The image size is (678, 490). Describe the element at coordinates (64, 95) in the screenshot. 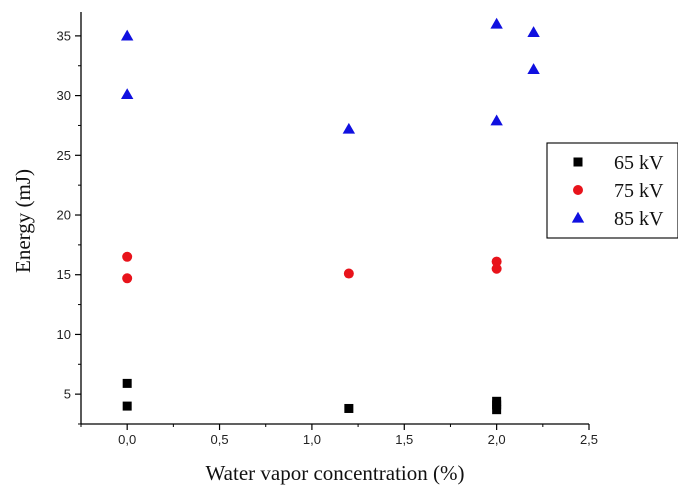

I see `y-tick-label: 30` at that location.